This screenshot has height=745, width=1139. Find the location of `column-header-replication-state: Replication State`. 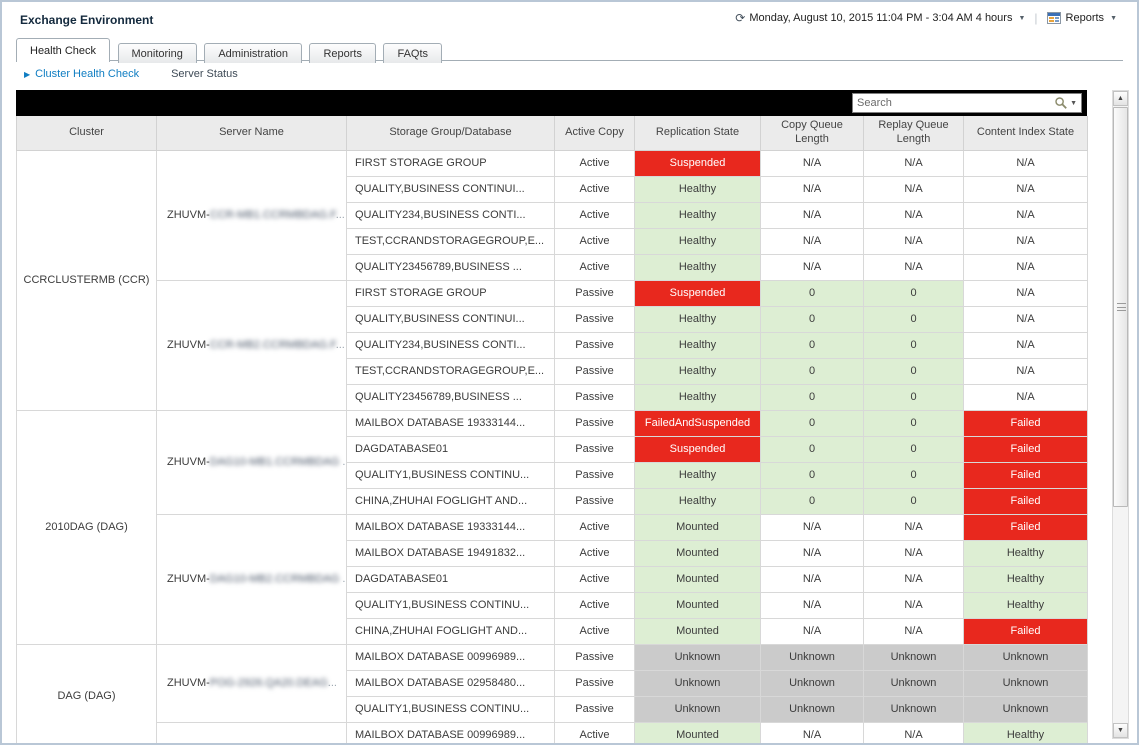

column-header-replication-state: Replication State is located at coordinates (697, 133).